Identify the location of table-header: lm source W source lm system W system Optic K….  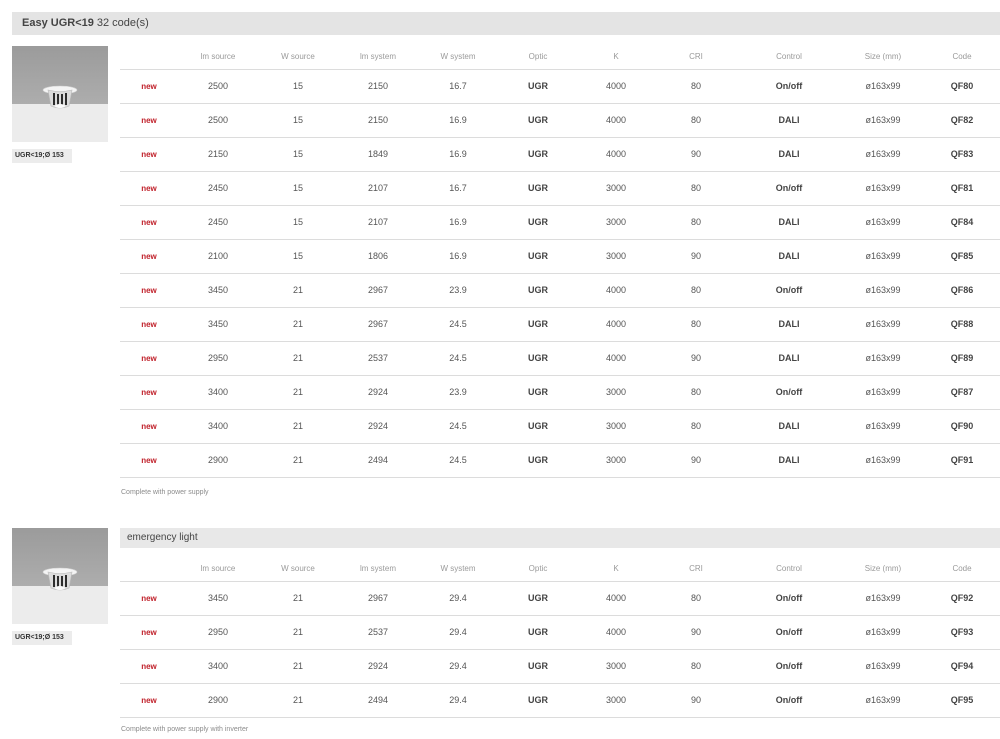
(560, 569).